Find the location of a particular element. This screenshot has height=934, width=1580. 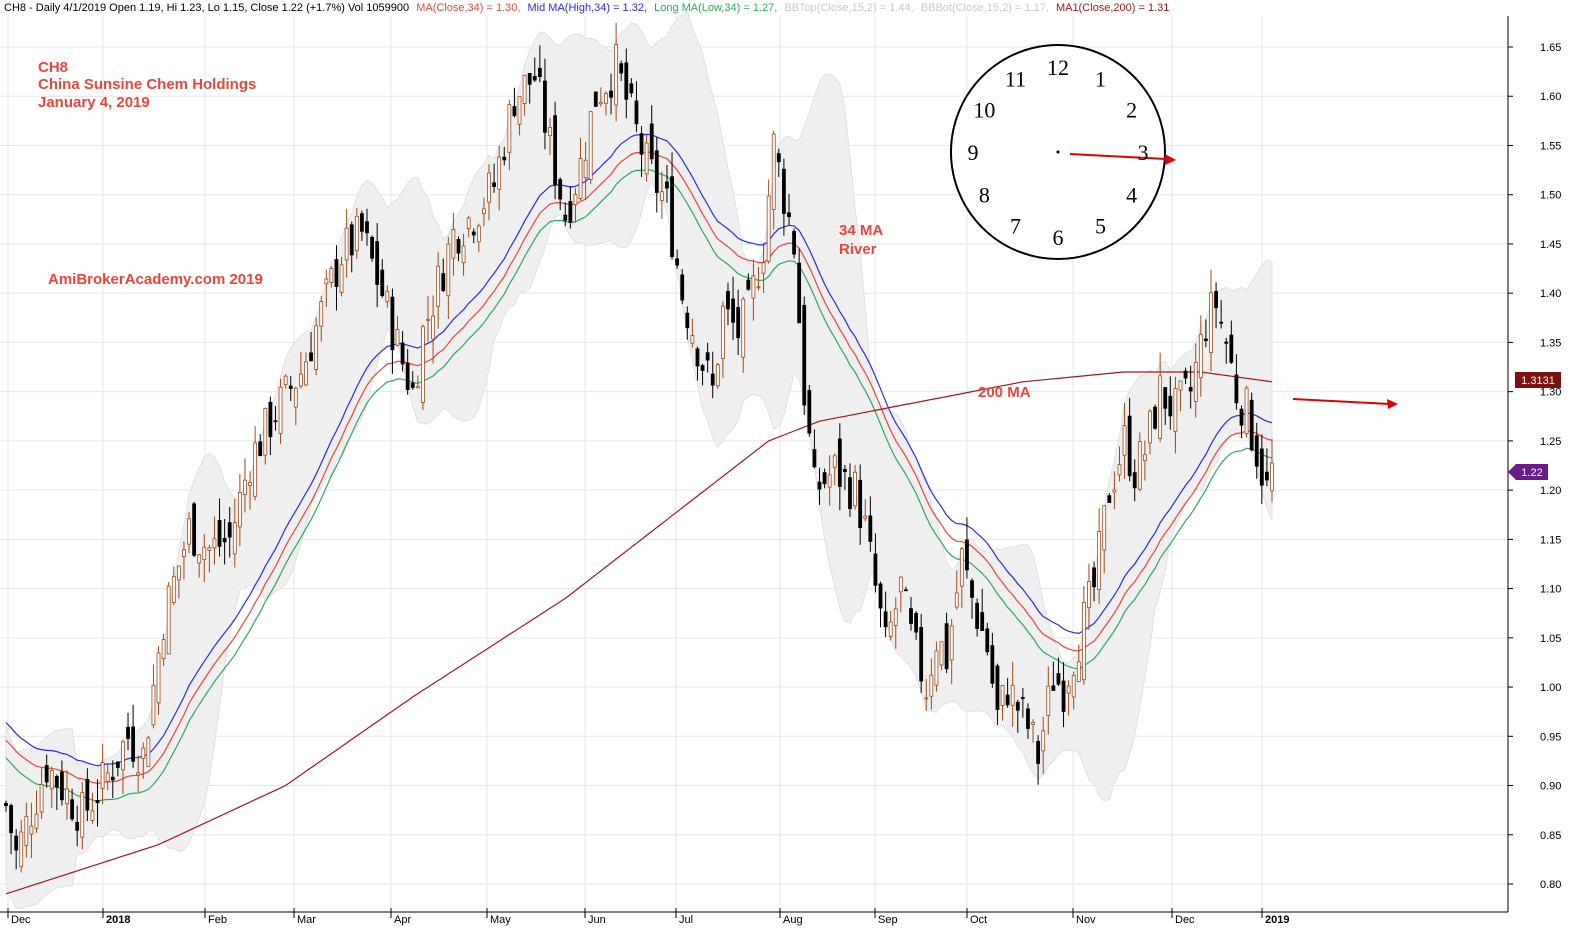

y-tick-label: 0.90 is located at coordinates (1550, 787).